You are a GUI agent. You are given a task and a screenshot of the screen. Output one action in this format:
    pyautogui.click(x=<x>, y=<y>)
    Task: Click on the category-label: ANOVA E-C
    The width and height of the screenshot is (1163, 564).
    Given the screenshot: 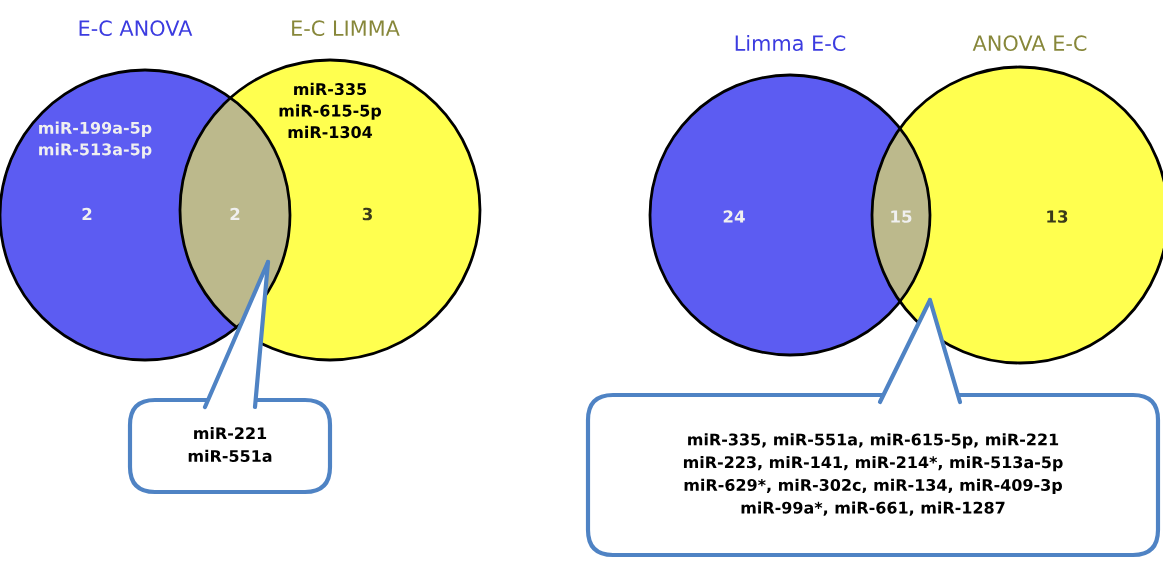 What is the action you would take?
    pyautogui.click(x=1029, y=43)
    